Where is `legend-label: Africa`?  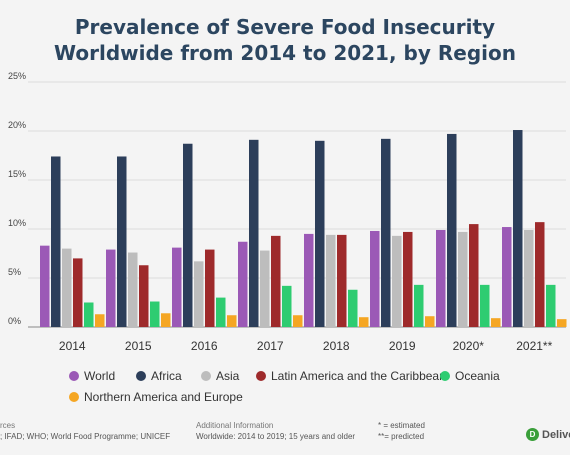 legend-label: Africa is located at coordinates (166, 376).